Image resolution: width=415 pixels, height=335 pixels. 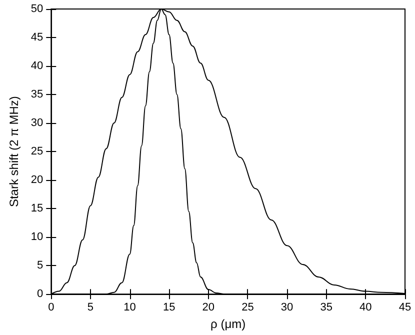 What do you see at coordinates (37, 208) in the screenshot?
I see `y-tick-label: 15` at bounding box center [37, 208].